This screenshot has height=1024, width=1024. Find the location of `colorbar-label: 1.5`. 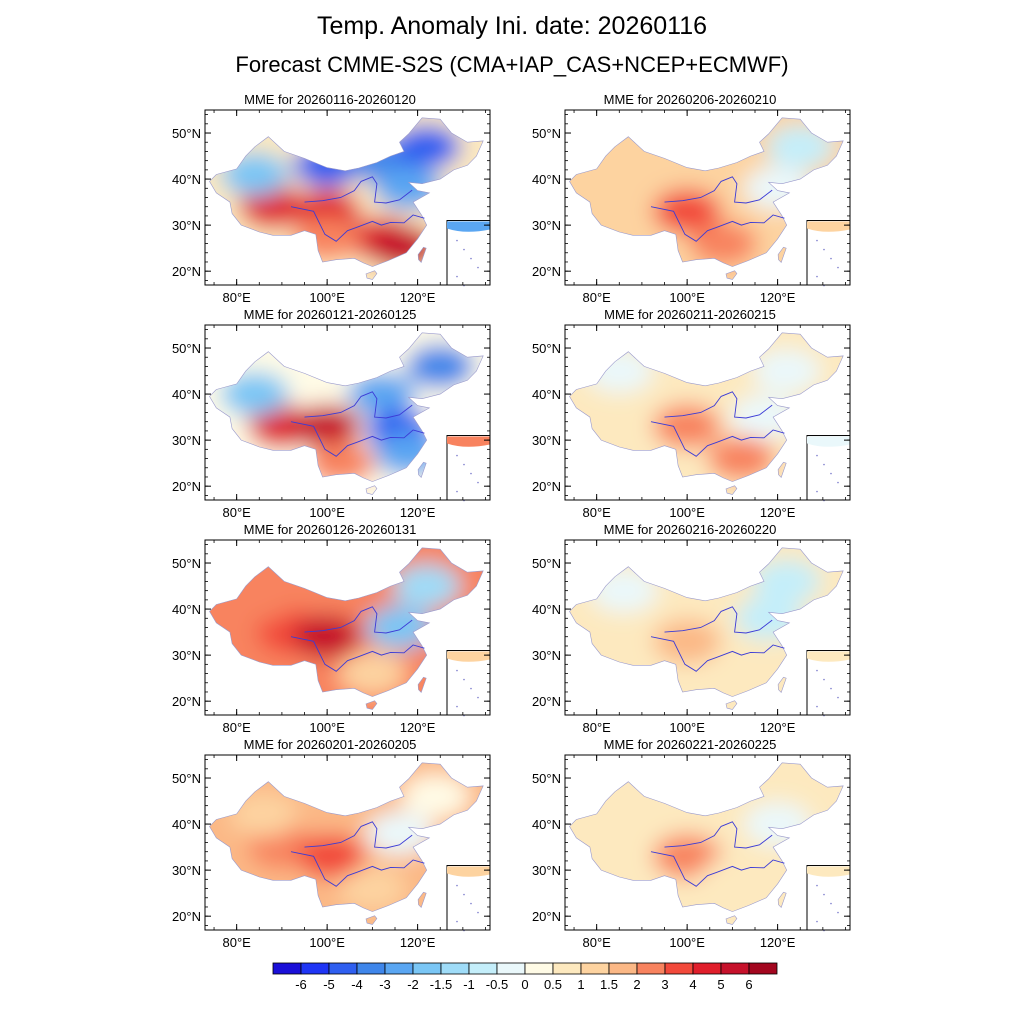

colorbar-label: 1.5 is located at coordinates (609, 984).